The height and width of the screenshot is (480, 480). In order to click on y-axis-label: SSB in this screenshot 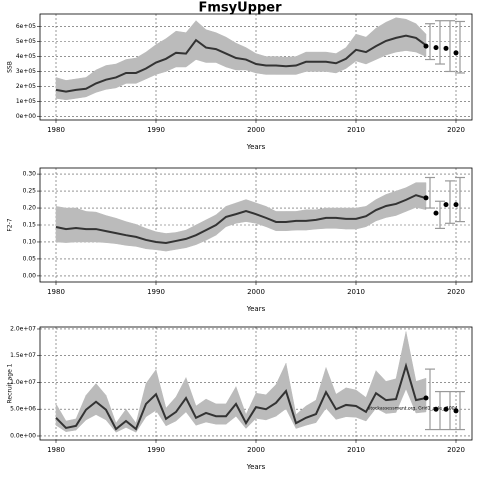, I will do `click(10, 67)`.